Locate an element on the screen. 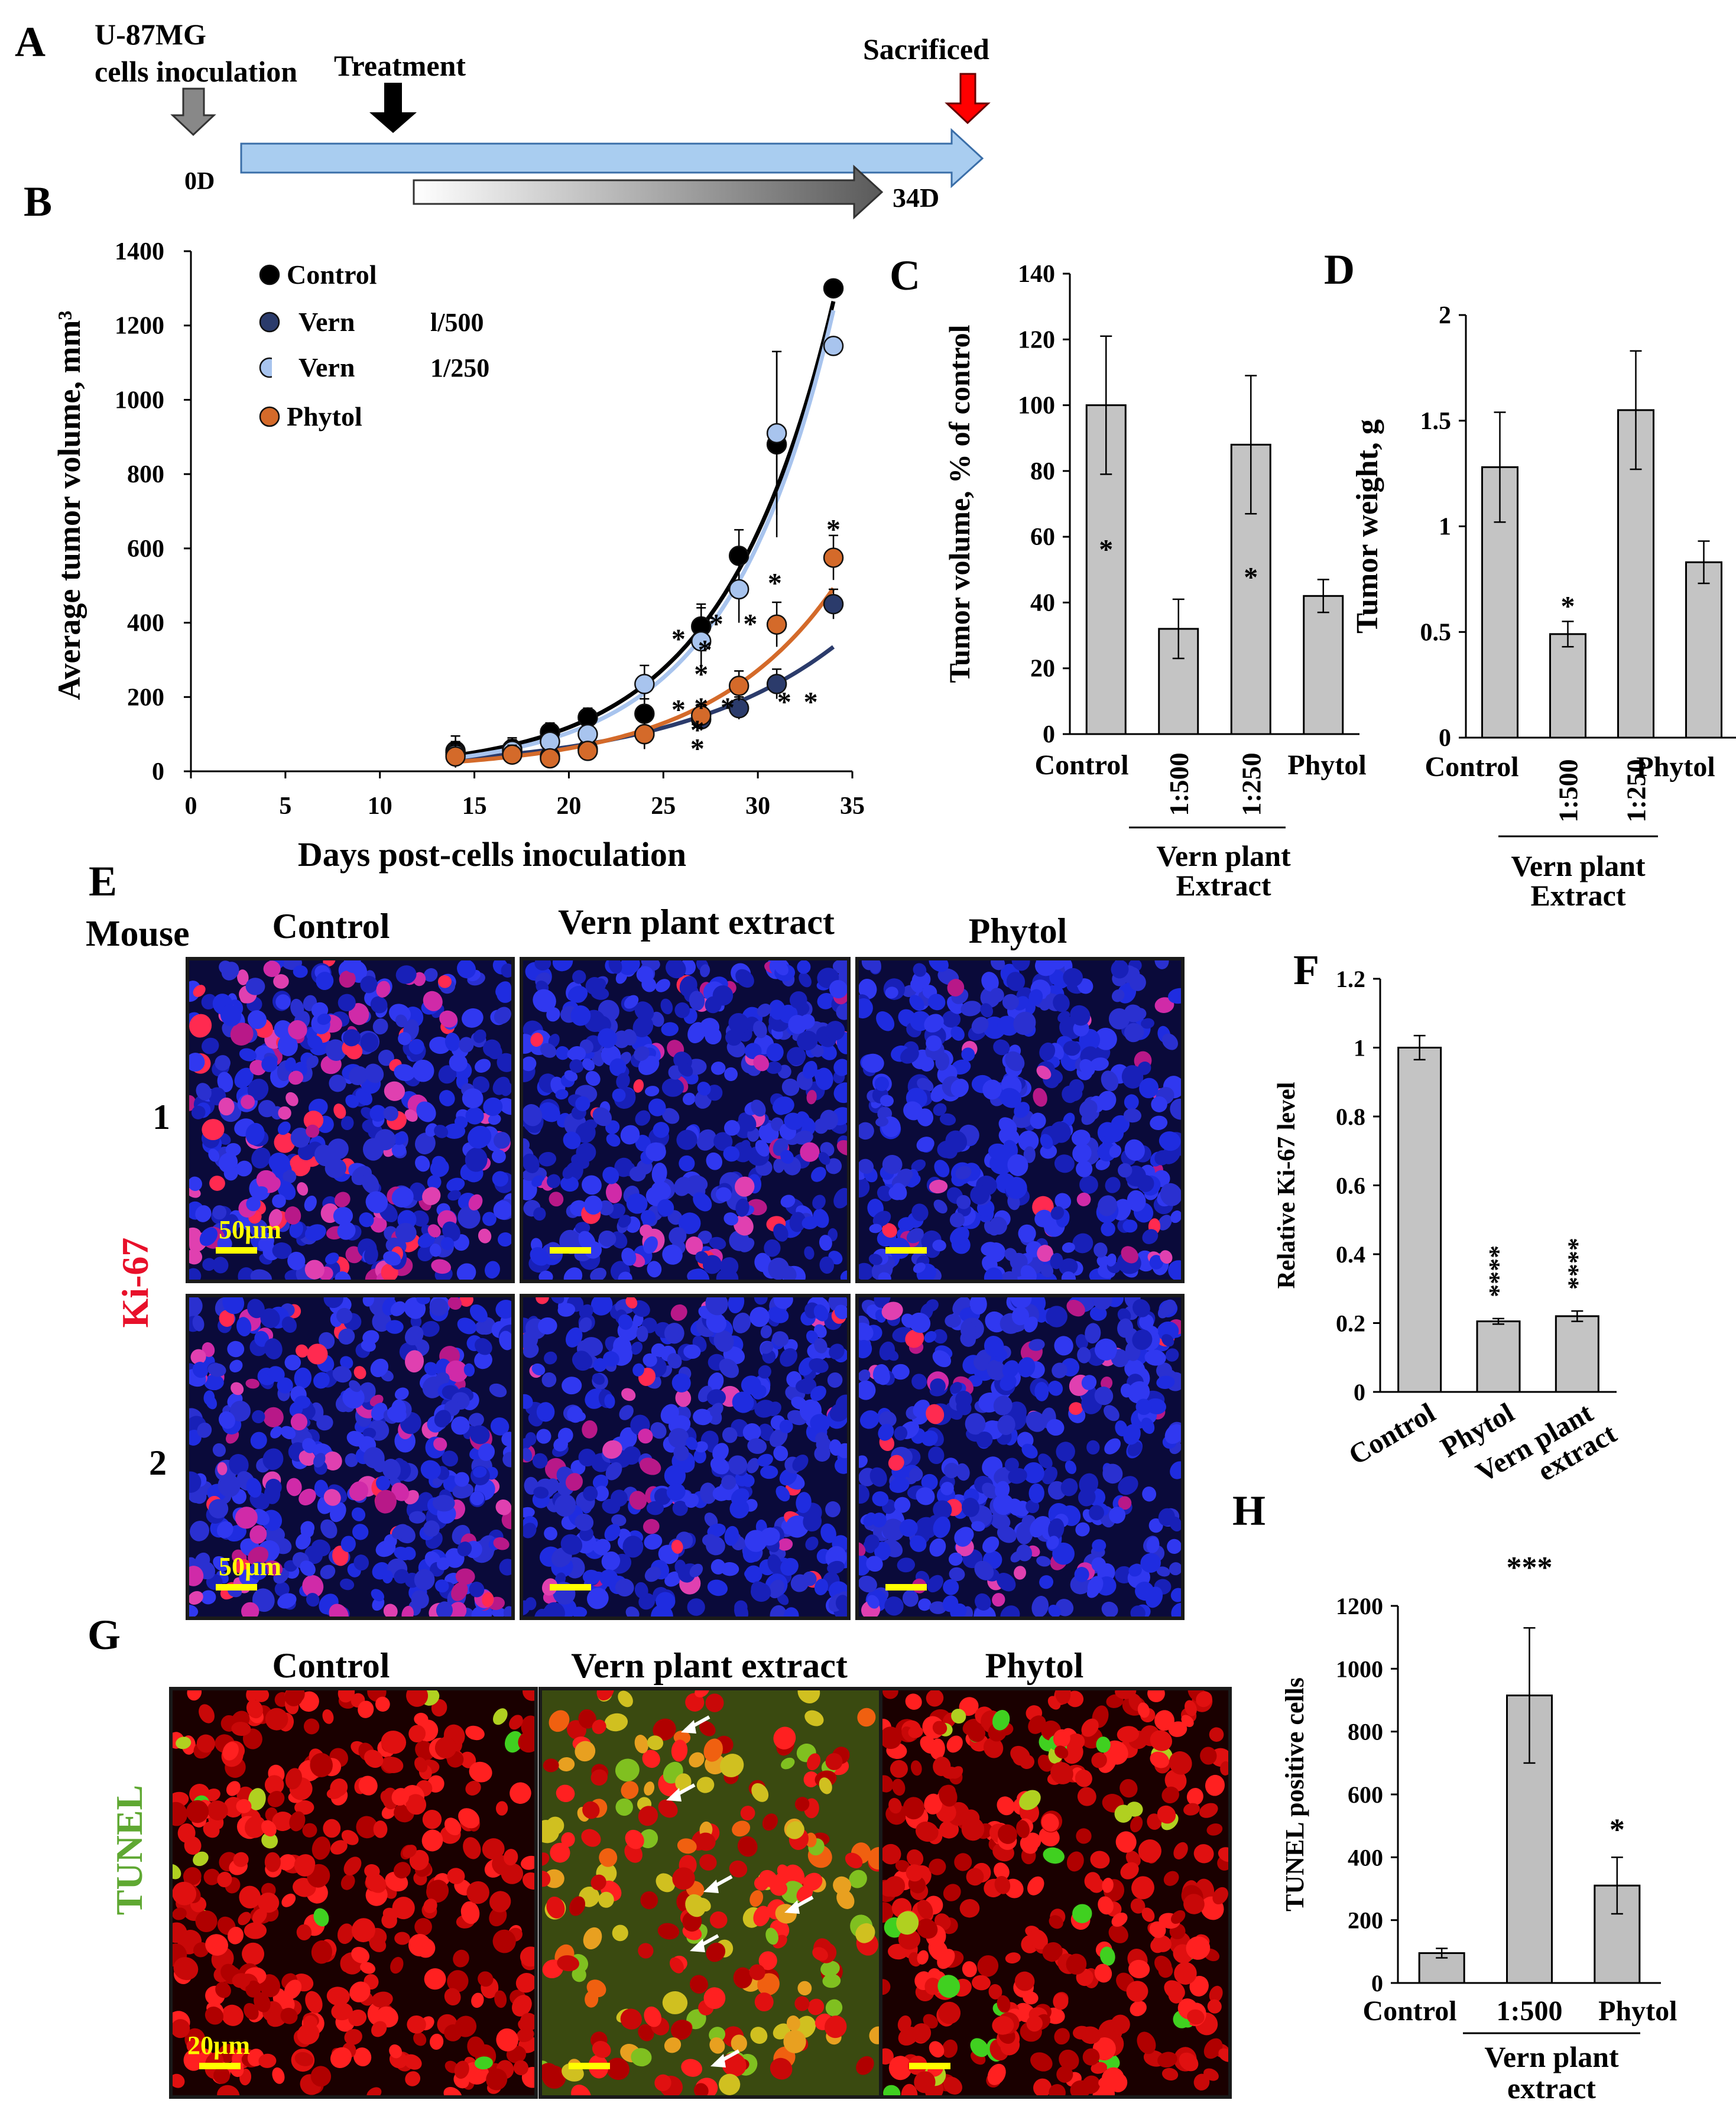 This screenshot has width=1736, height=2113. b-legend-dose: l/500 is located at coordinates (457, 322).